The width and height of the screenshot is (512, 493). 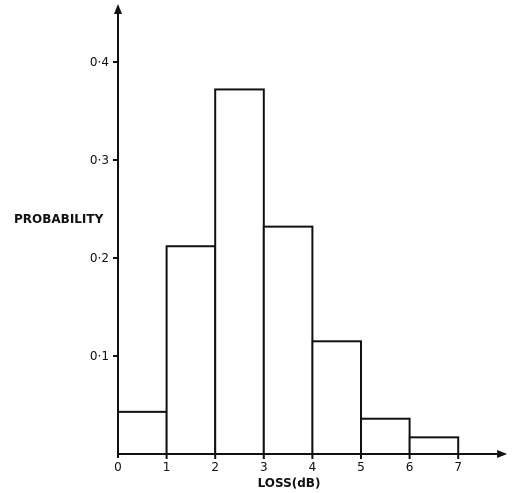 I want to click on x-axis-arrow, so click(x=502, y=454).